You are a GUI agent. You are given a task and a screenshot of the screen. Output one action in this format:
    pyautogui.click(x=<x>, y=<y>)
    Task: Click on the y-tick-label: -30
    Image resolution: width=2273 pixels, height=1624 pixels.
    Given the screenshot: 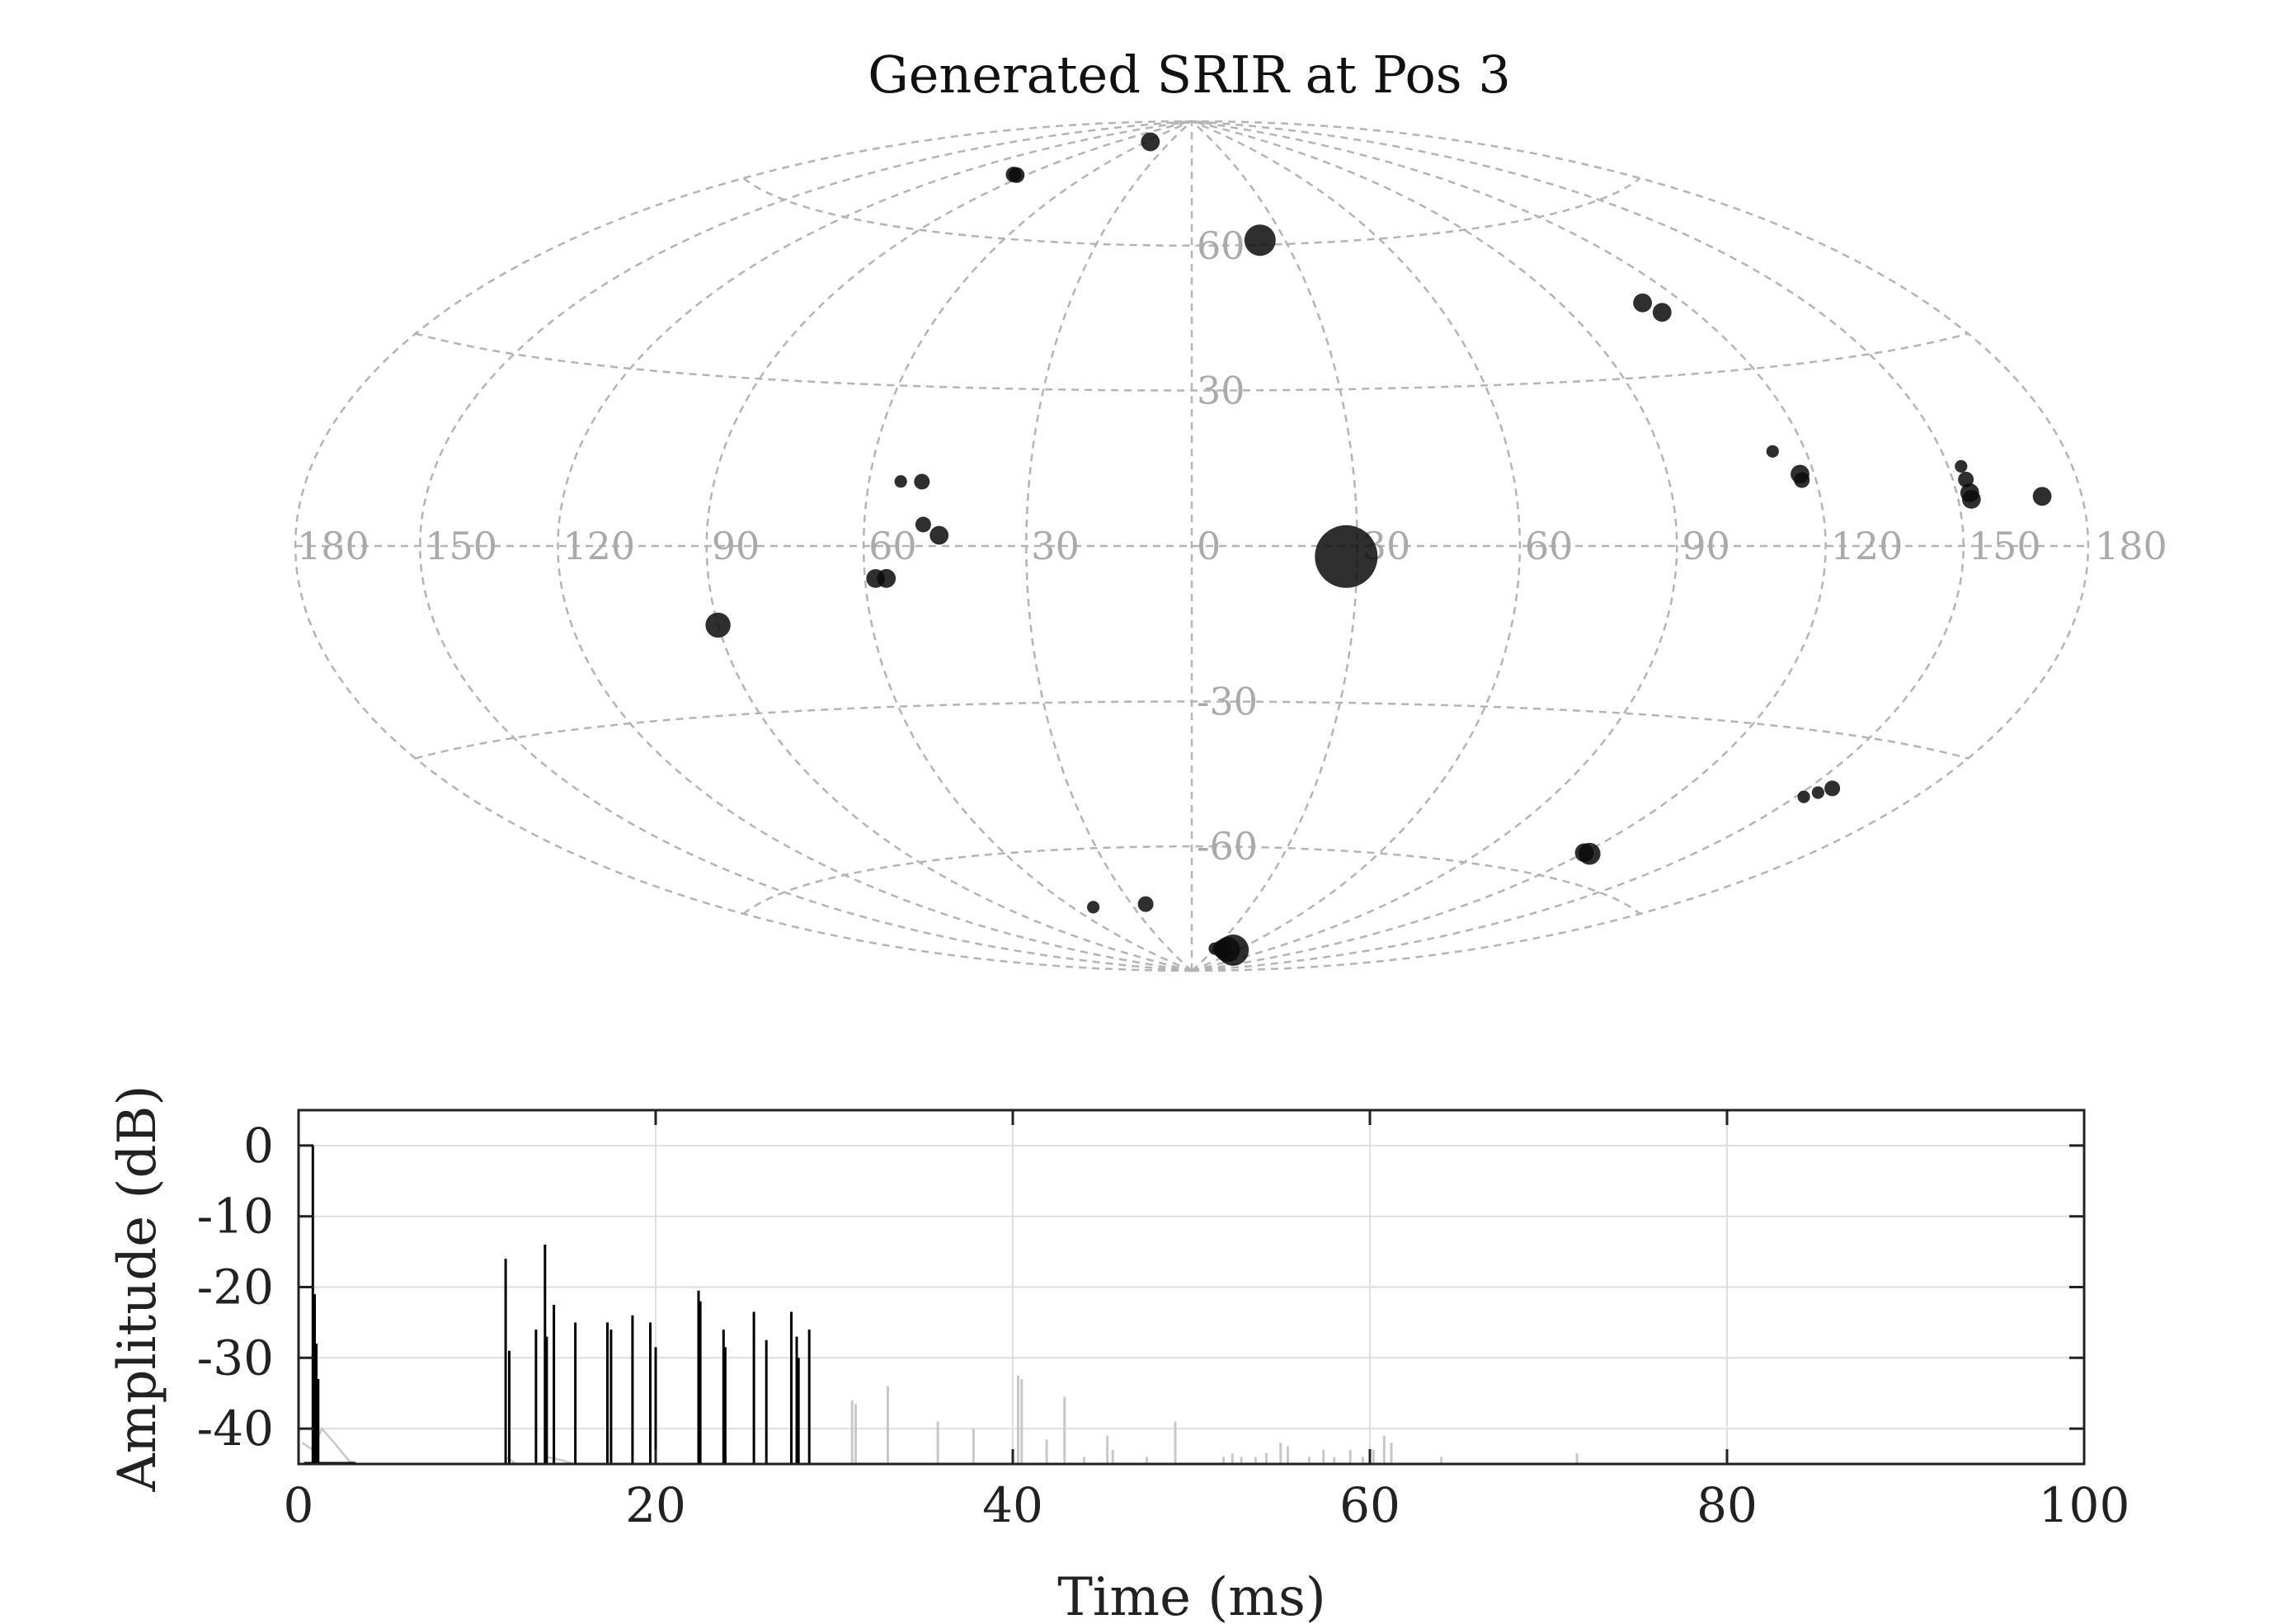 What is the action you would take?
    pyautogui.click(x=236, y=1358)
    